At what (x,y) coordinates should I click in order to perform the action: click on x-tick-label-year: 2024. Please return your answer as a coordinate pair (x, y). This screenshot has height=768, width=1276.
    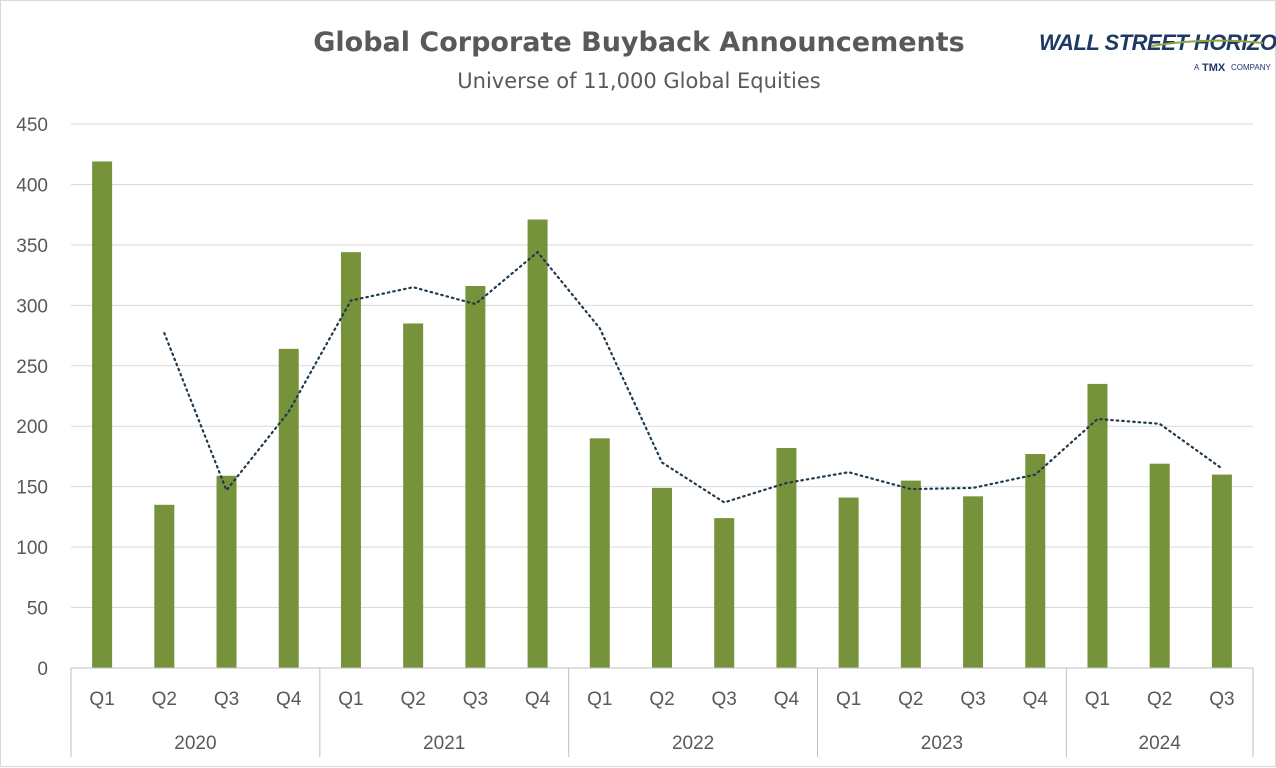
    Looking at the image, I should click on (1160, 743).